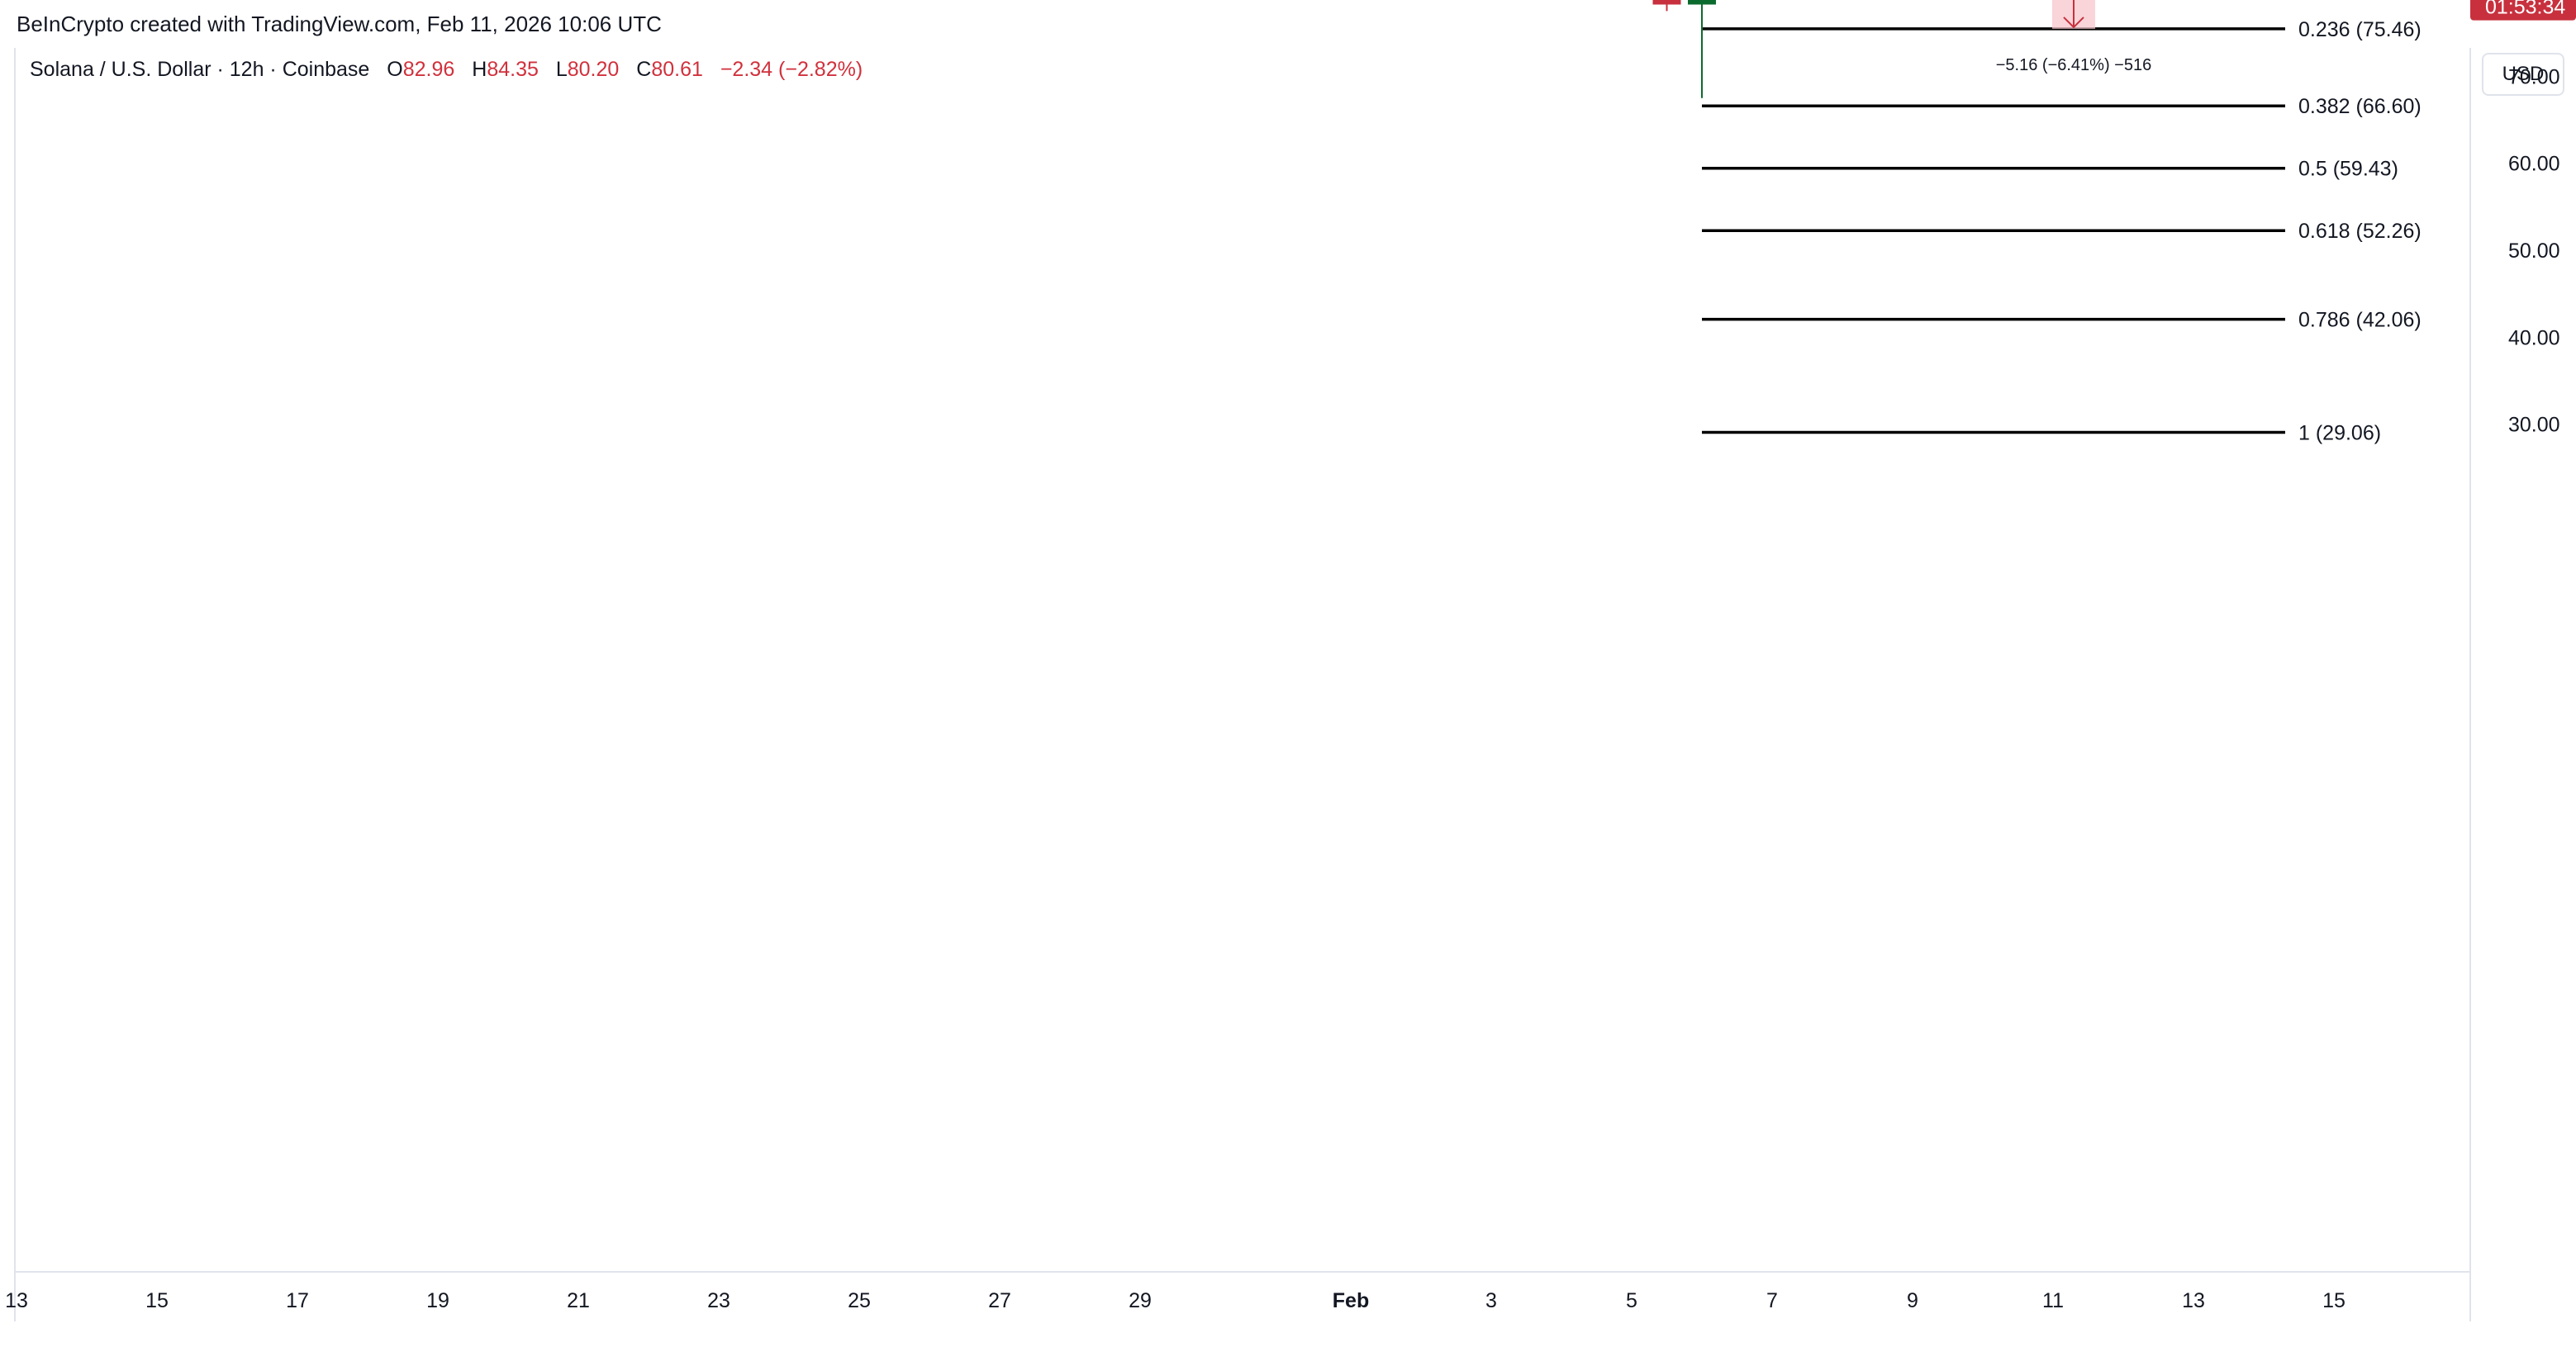 The height and width of the screenshot is (1347, 2576). What do you see at coordinates (677, 70) in the screenshot?
I see `close-value: 80.61` at bounding box center [677, 70].